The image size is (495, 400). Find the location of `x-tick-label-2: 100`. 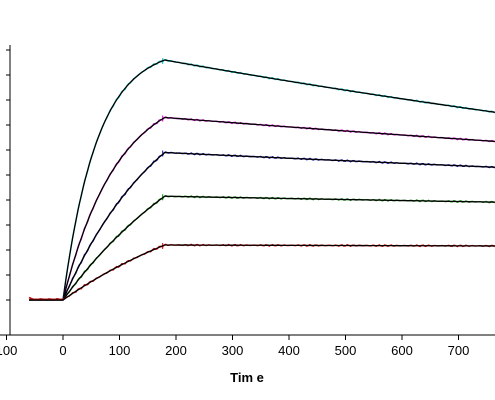

x-tick-label-2: 100 is located at coordinates (120, 350).